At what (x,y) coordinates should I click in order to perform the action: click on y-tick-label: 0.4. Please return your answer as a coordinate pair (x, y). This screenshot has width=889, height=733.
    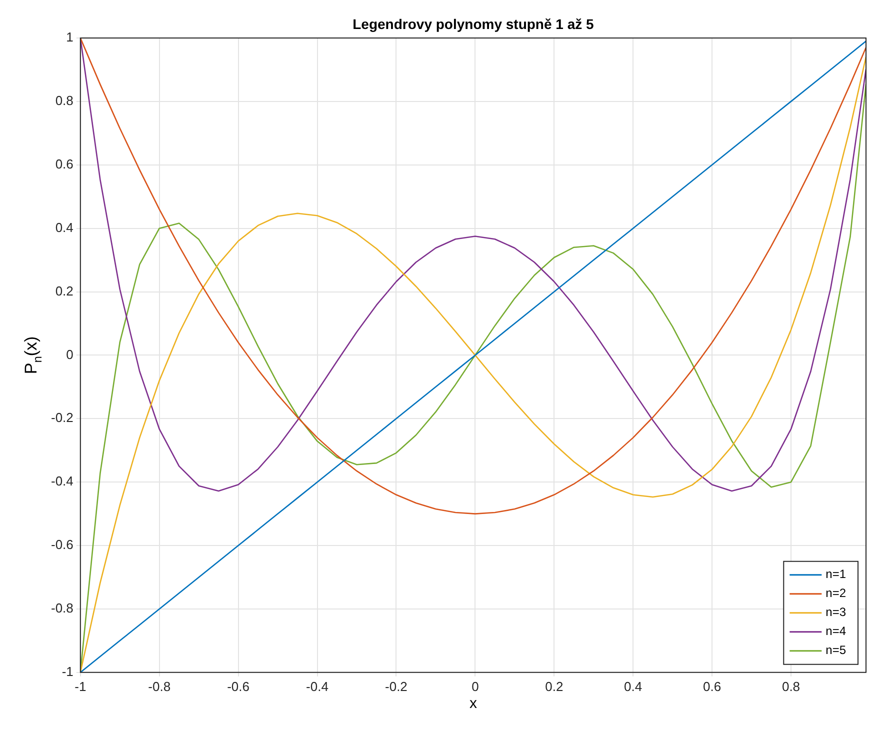
    Looking at the image, I should click on (64, 227).